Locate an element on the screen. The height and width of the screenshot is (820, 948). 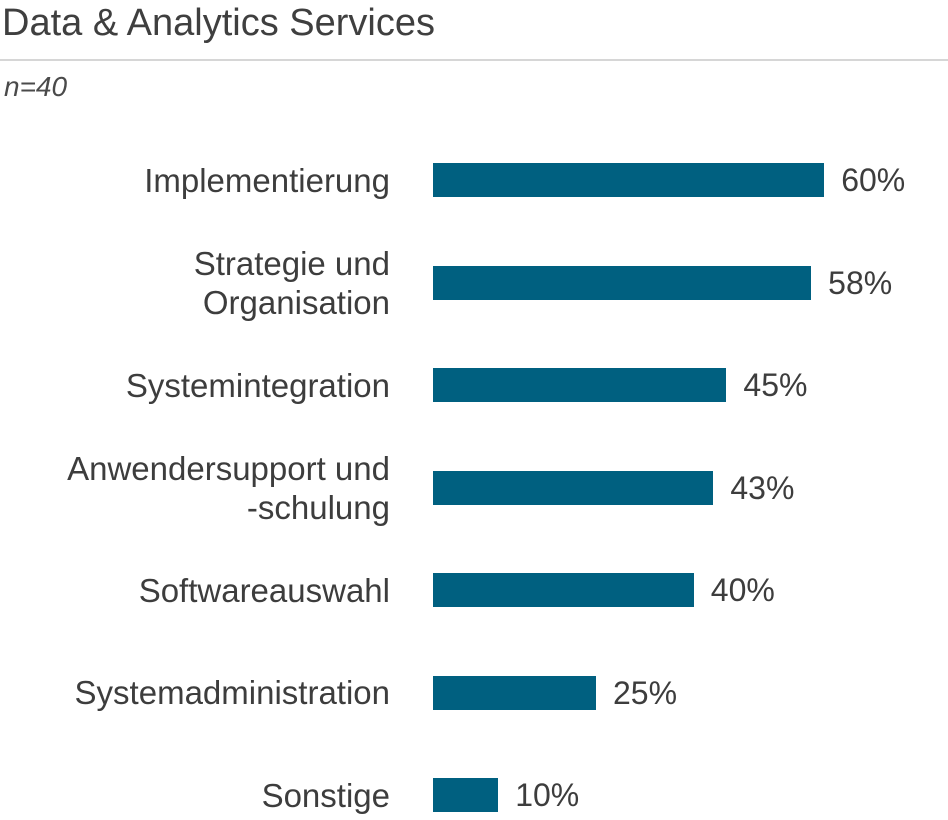
value-label: 43% is located at coordinates (762, 487).